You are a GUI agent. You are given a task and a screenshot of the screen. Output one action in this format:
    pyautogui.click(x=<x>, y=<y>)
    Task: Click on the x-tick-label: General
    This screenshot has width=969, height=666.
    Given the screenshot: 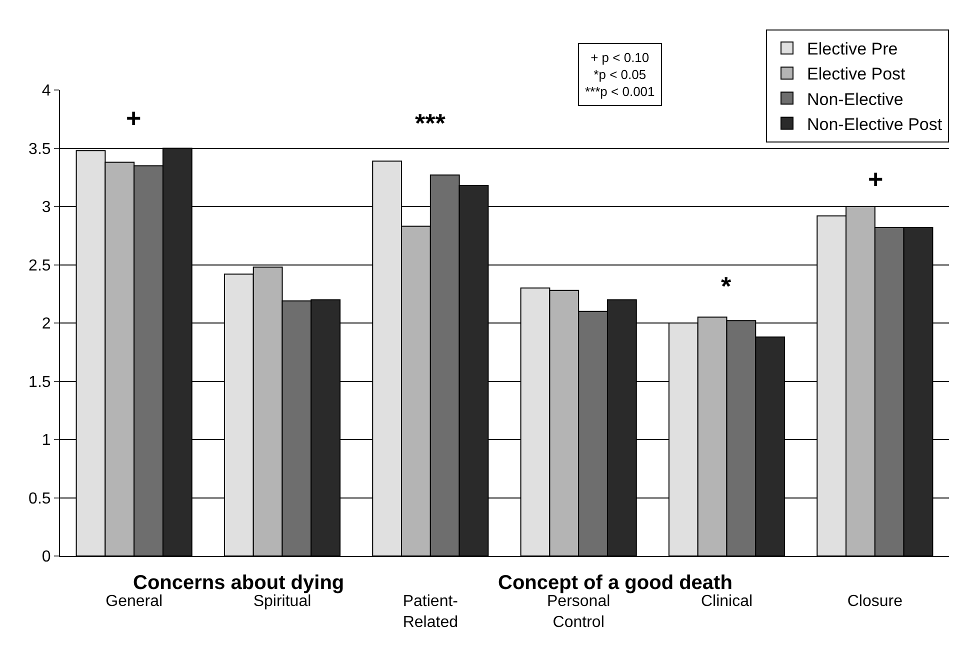 What is the action you would take?
    pyautogui.click(x=134, y=601)
    